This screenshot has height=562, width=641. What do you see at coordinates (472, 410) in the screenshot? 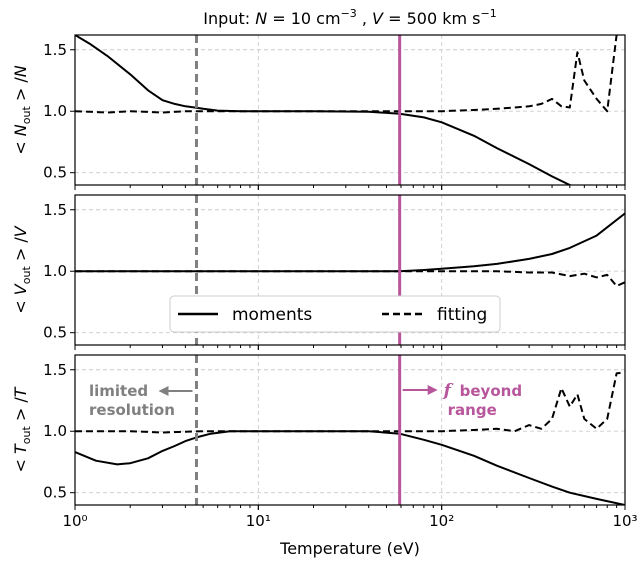
I see `beyond-range-label: range` at bounding box center [472, 410].